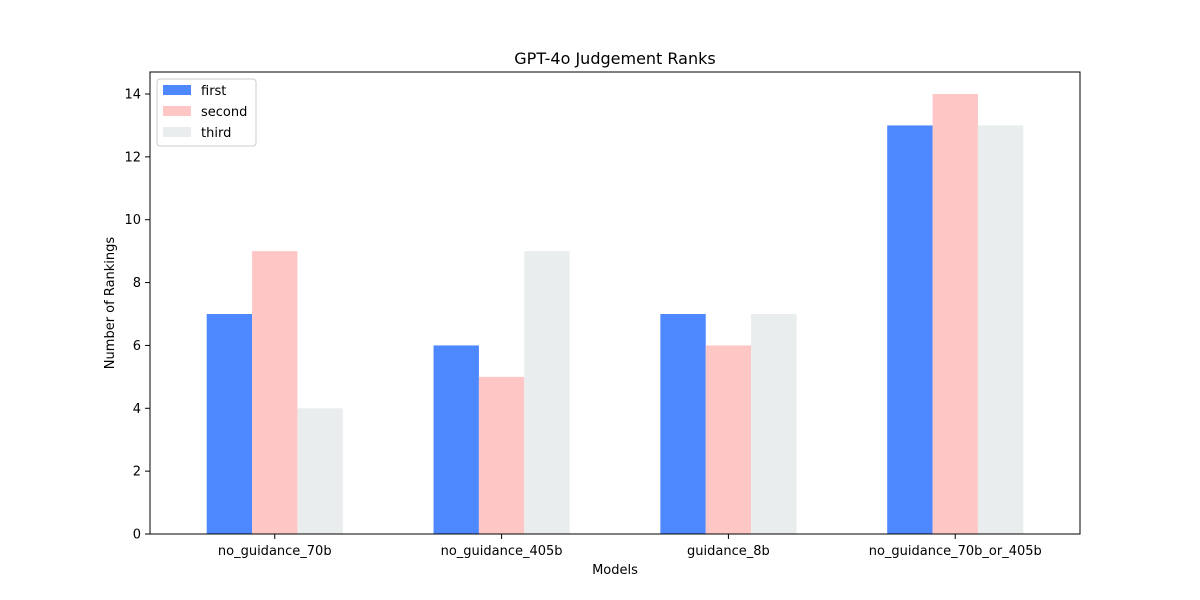  What do you see at coordinates (137, 409) in the screenshot?
I see `y-tick-label: 4` at bounding box center [137, 409].